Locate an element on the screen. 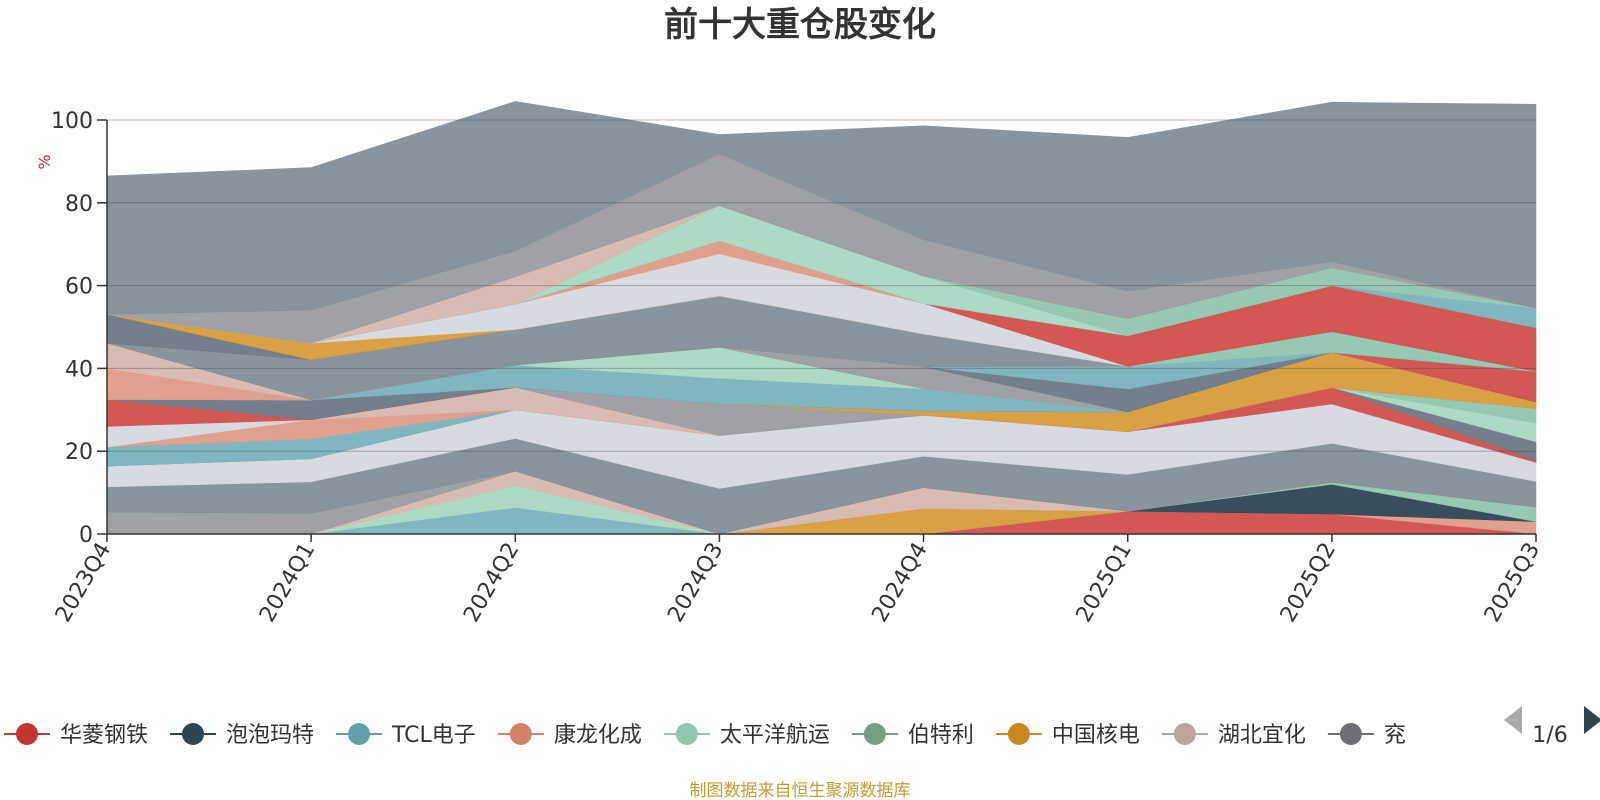 This screenshot has width=1600, height=800. legend-item: 华菱钢铁 is located at coordinates (76, 735).